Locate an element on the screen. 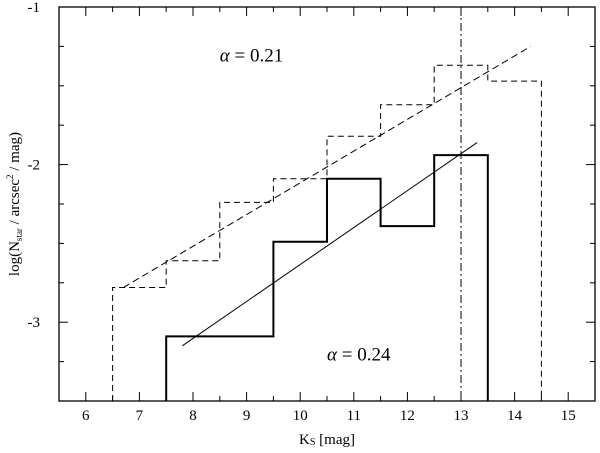  x-axis-label: KS [mag] is located at coordinates (327, 440).